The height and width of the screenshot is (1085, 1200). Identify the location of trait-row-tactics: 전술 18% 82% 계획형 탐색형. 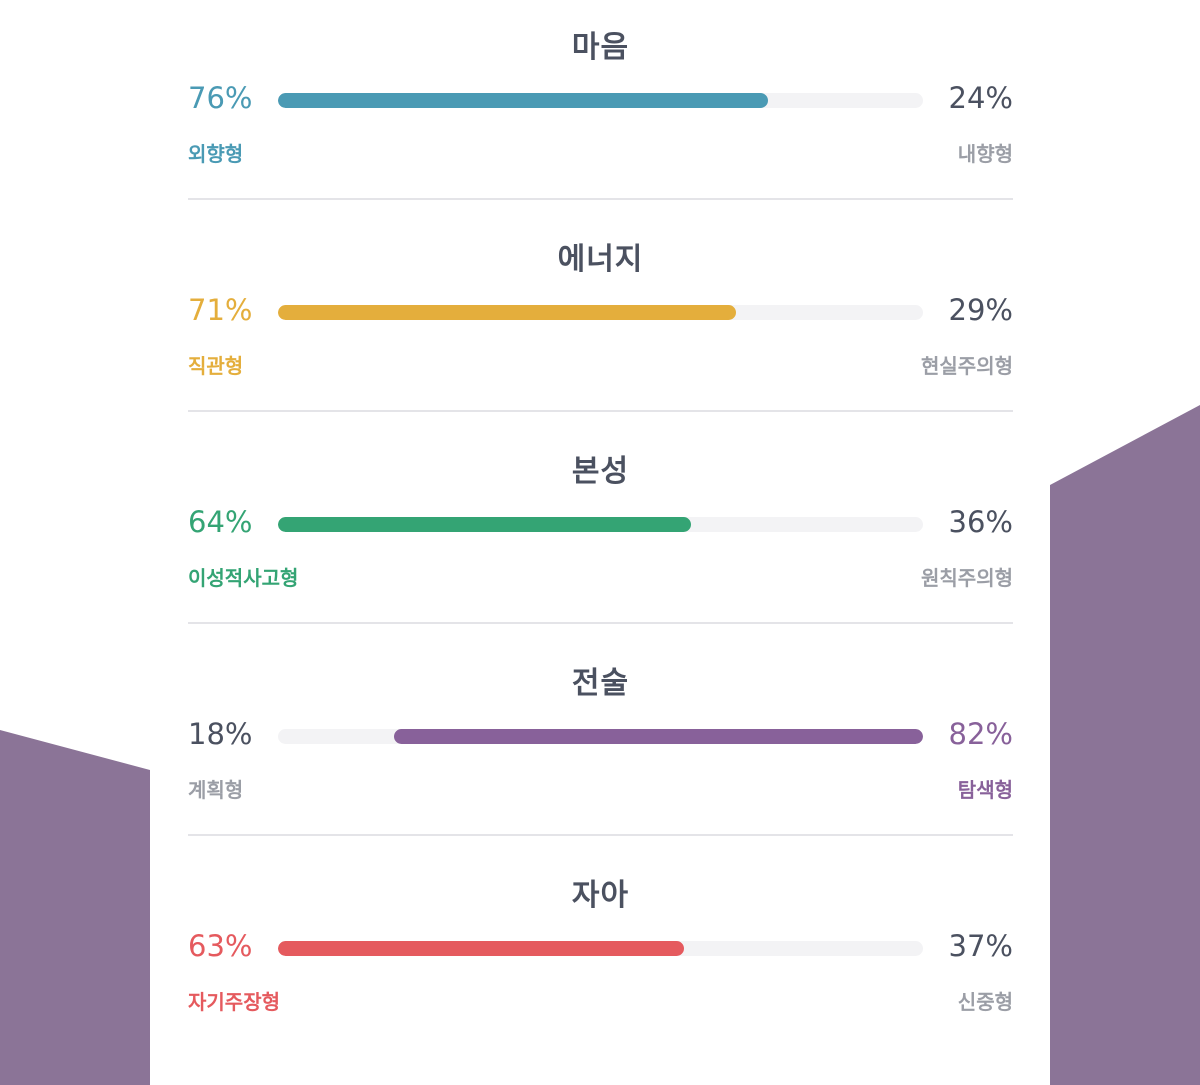
(600, 736).